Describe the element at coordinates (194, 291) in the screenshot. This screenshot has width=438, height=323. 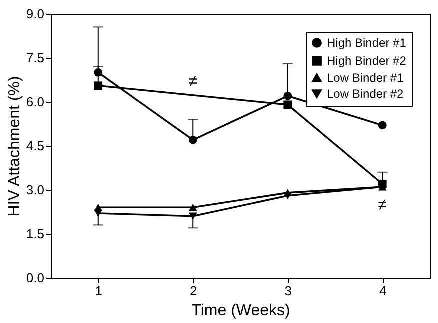
I see `x-tick-label: 2` at that location.